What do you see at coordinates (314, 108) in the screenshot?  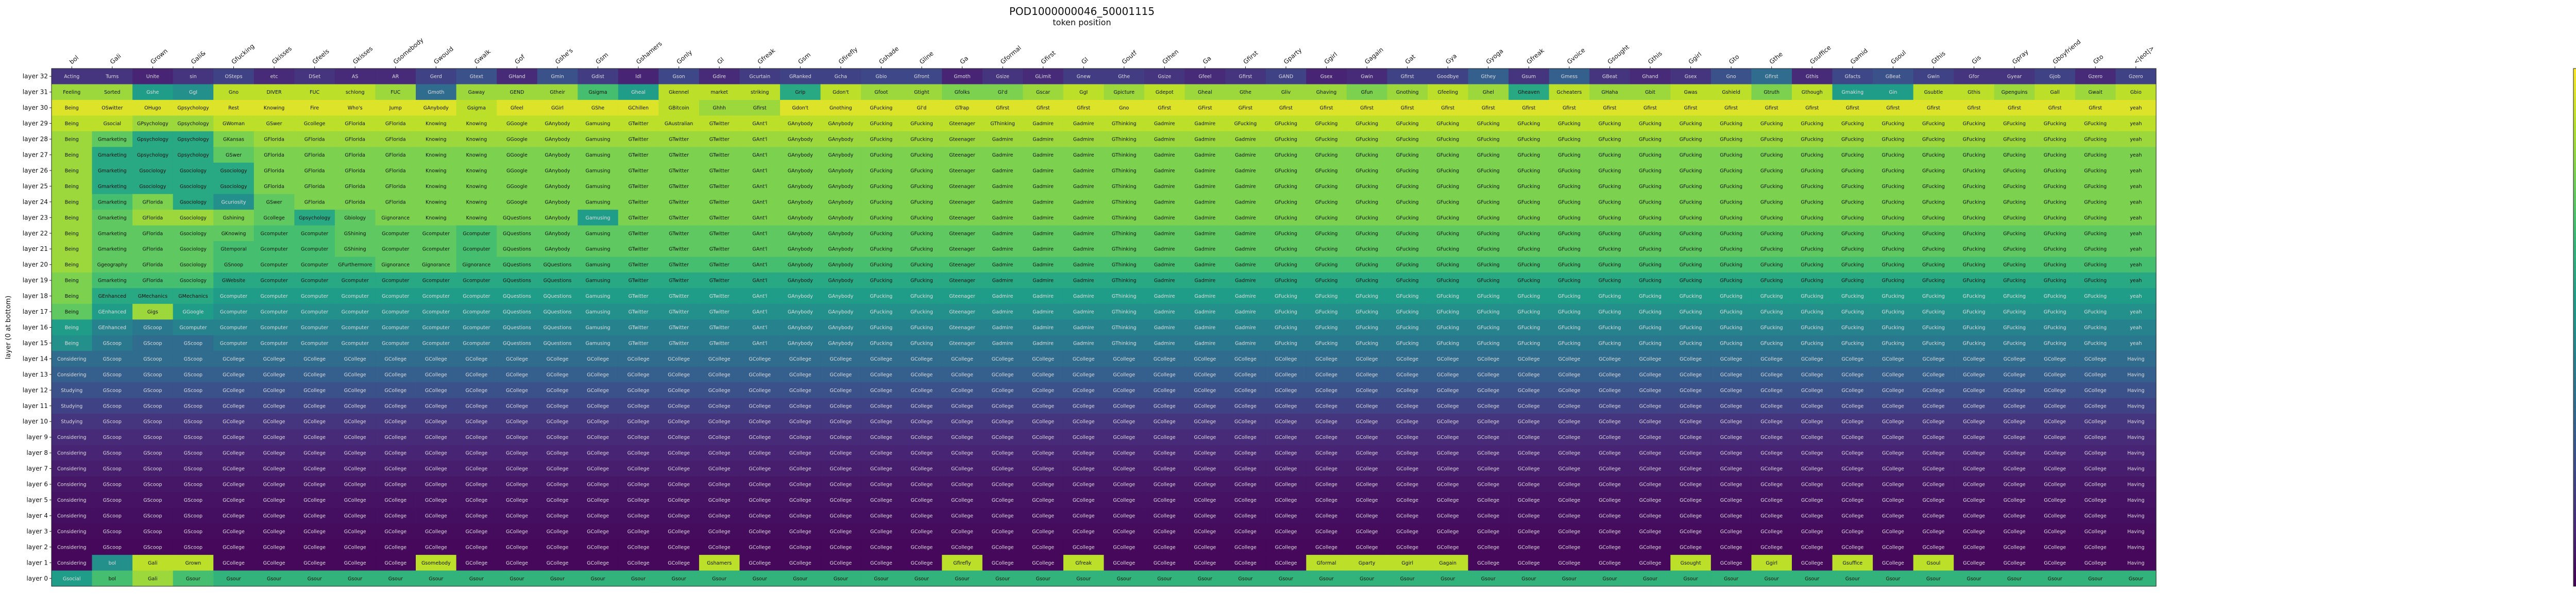 I see `cell-label: Fire` at bounding box center [314, 108].